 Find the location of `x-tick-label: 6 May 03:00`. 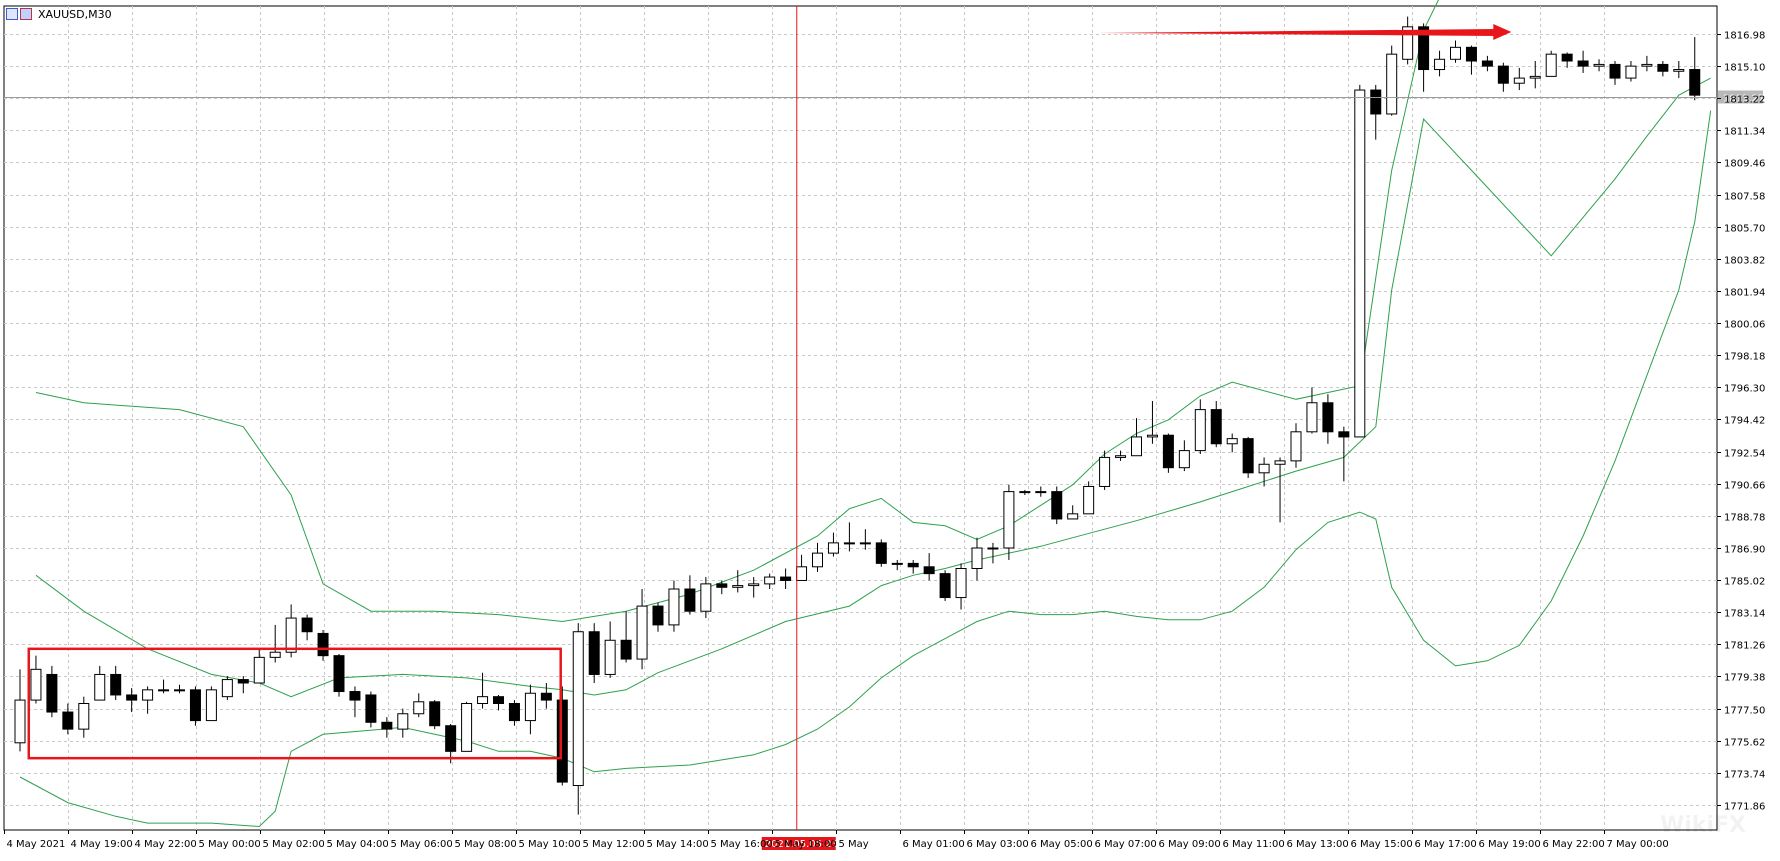

x-tick-label: 6 May 03:00 is located at coordinates (998, 844).